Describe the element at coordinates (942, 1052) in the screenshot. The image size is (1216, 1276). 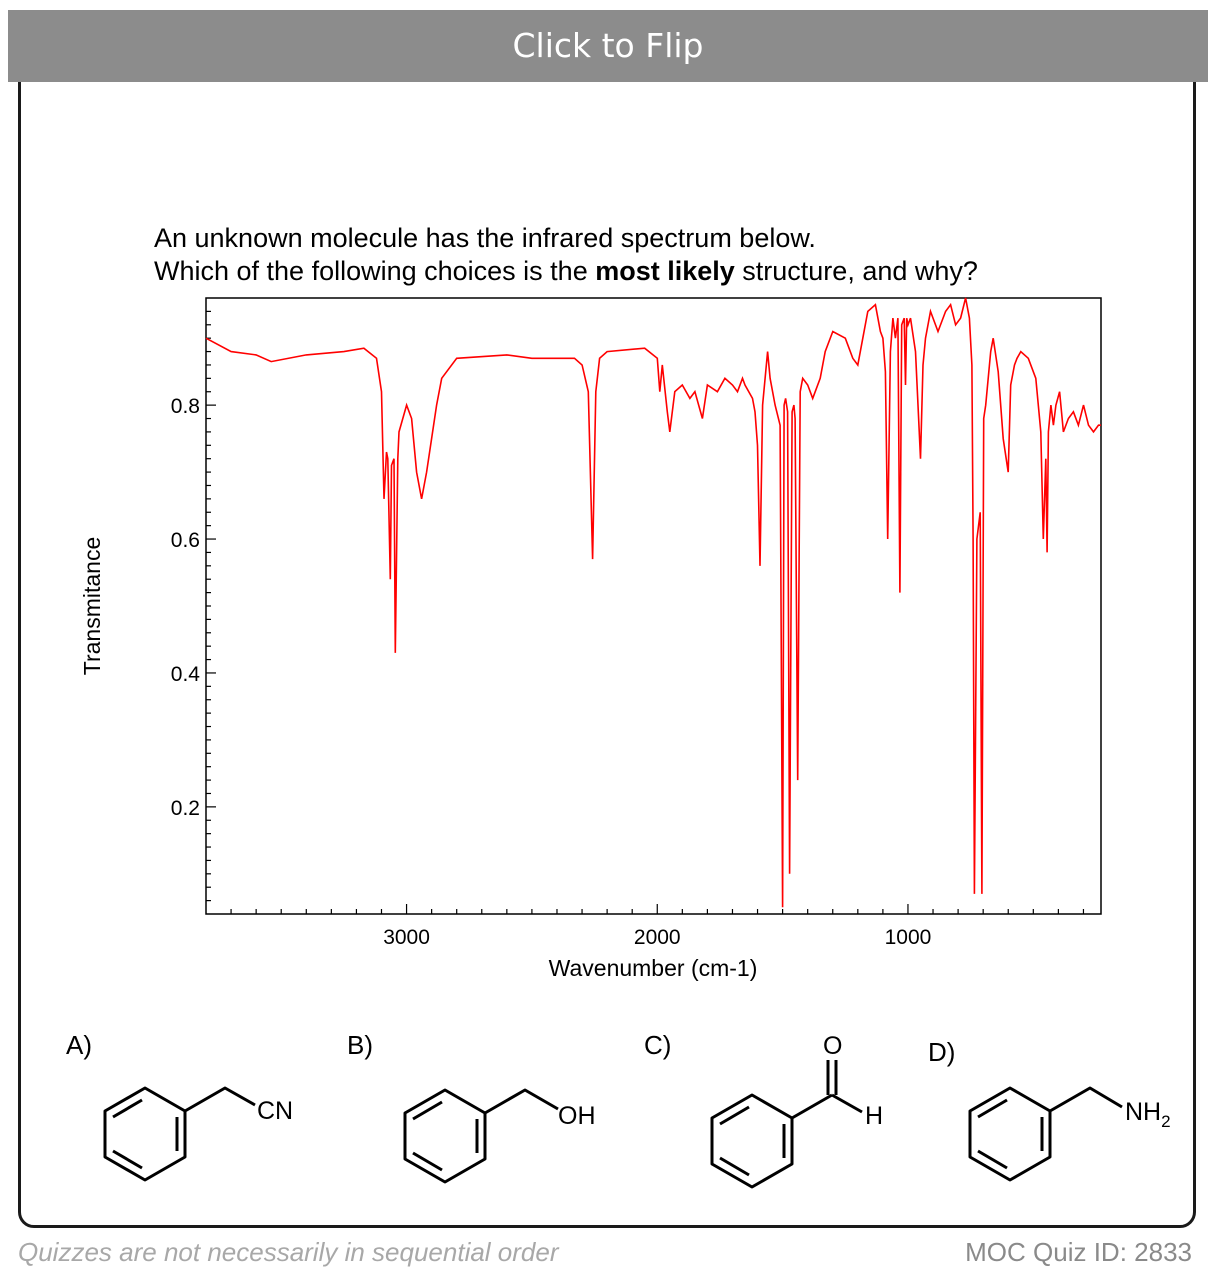
I see `choice-d-letter: D)` at that location.